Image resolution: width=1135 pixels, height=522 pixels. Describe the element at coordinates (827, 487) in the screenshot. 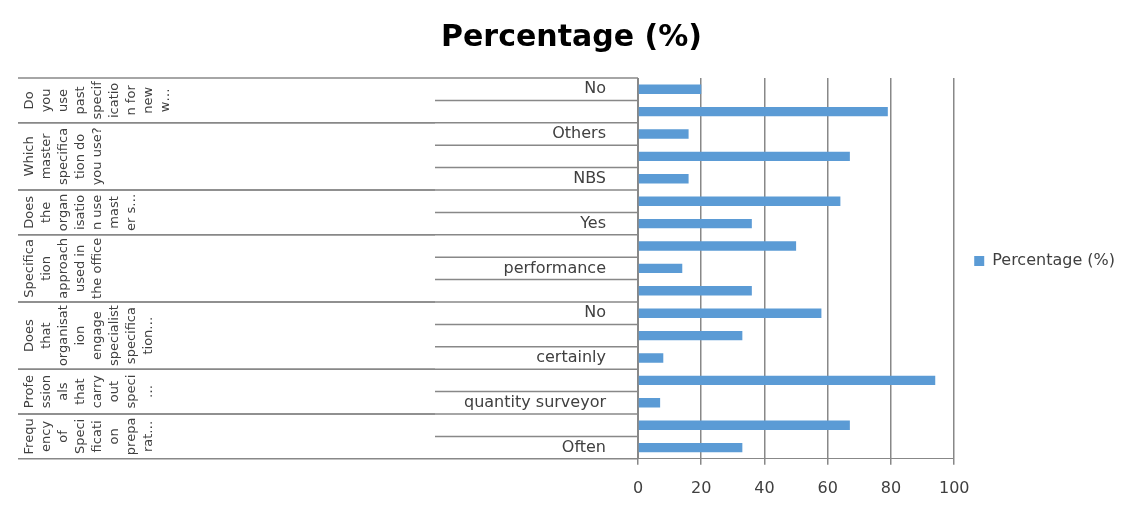

I see `x-tick-label: 60` at that location.